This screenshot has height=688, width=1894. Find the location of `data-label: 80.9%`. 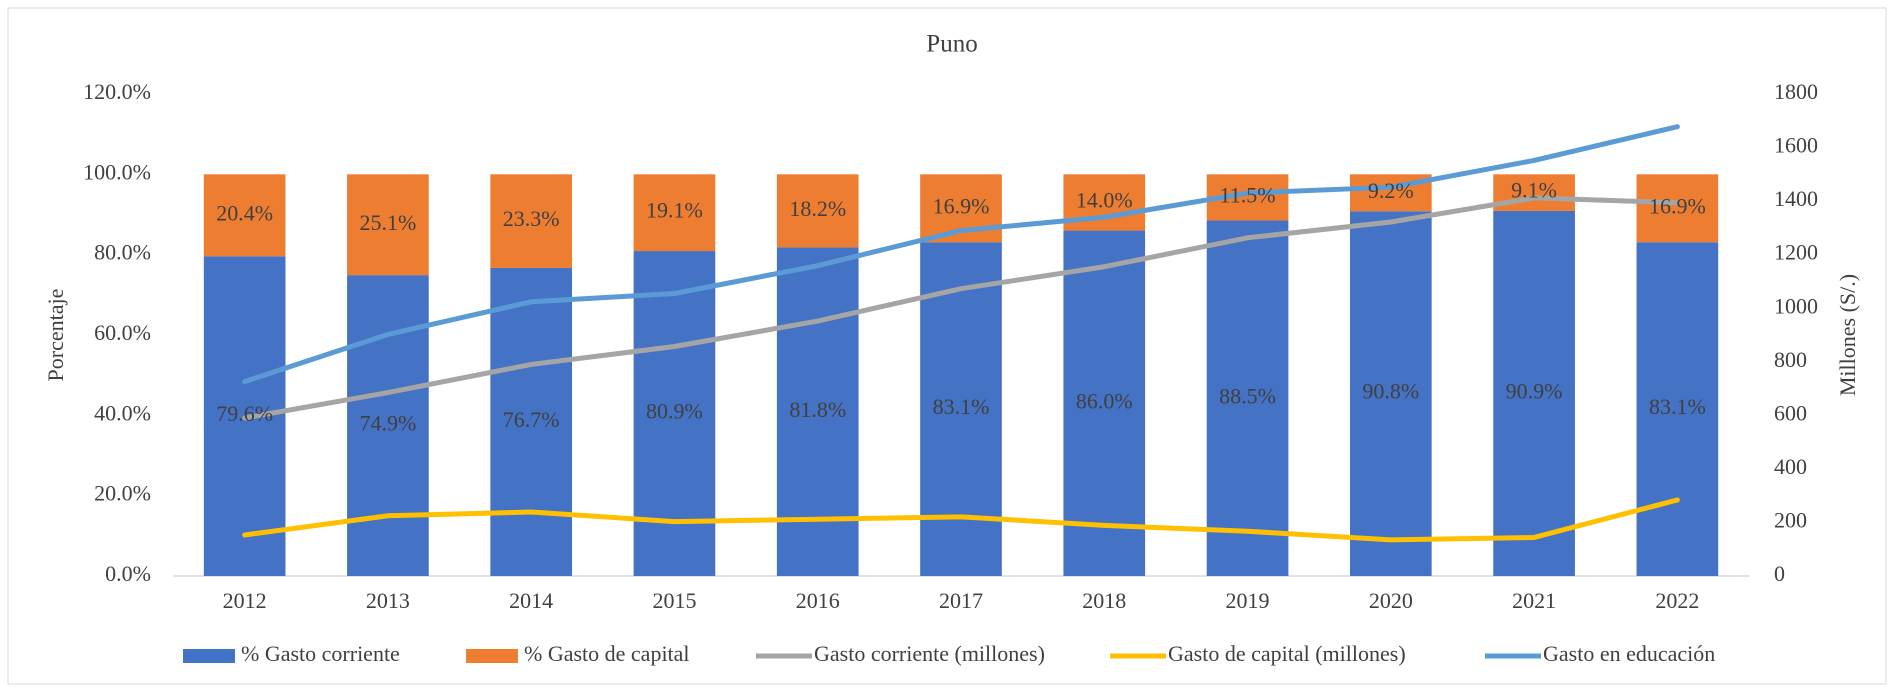

data-label: 80.9% is located at coordinates (674, 411).